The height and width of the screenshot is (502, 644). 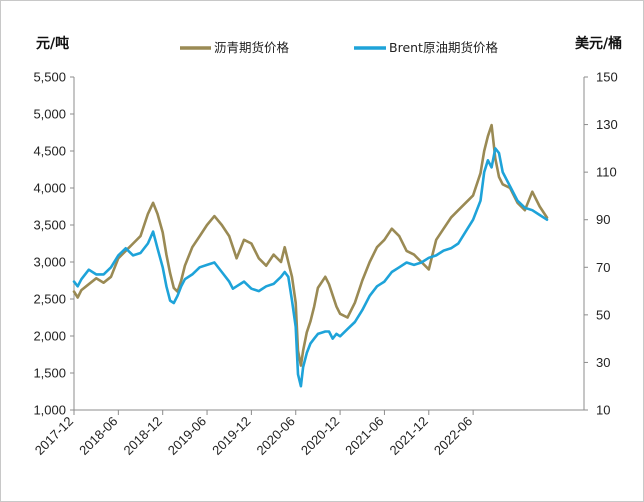 I want to click on left-tick-label: 3,500, so click(x=49, y=225).